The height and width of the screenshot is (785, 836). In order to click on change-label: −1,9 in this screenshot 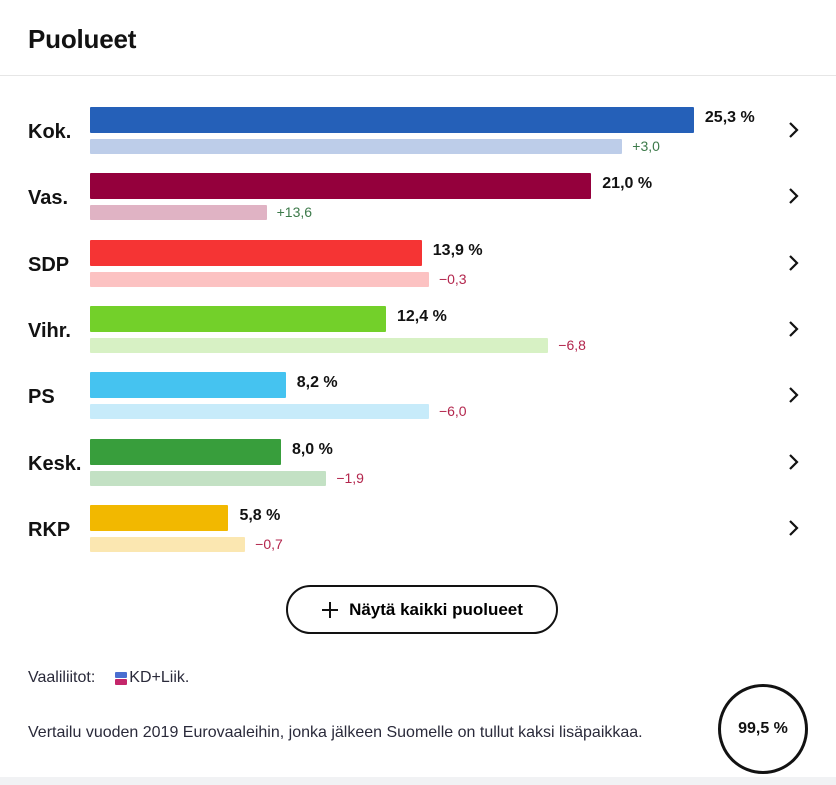, I will do `click(350, 477)`.